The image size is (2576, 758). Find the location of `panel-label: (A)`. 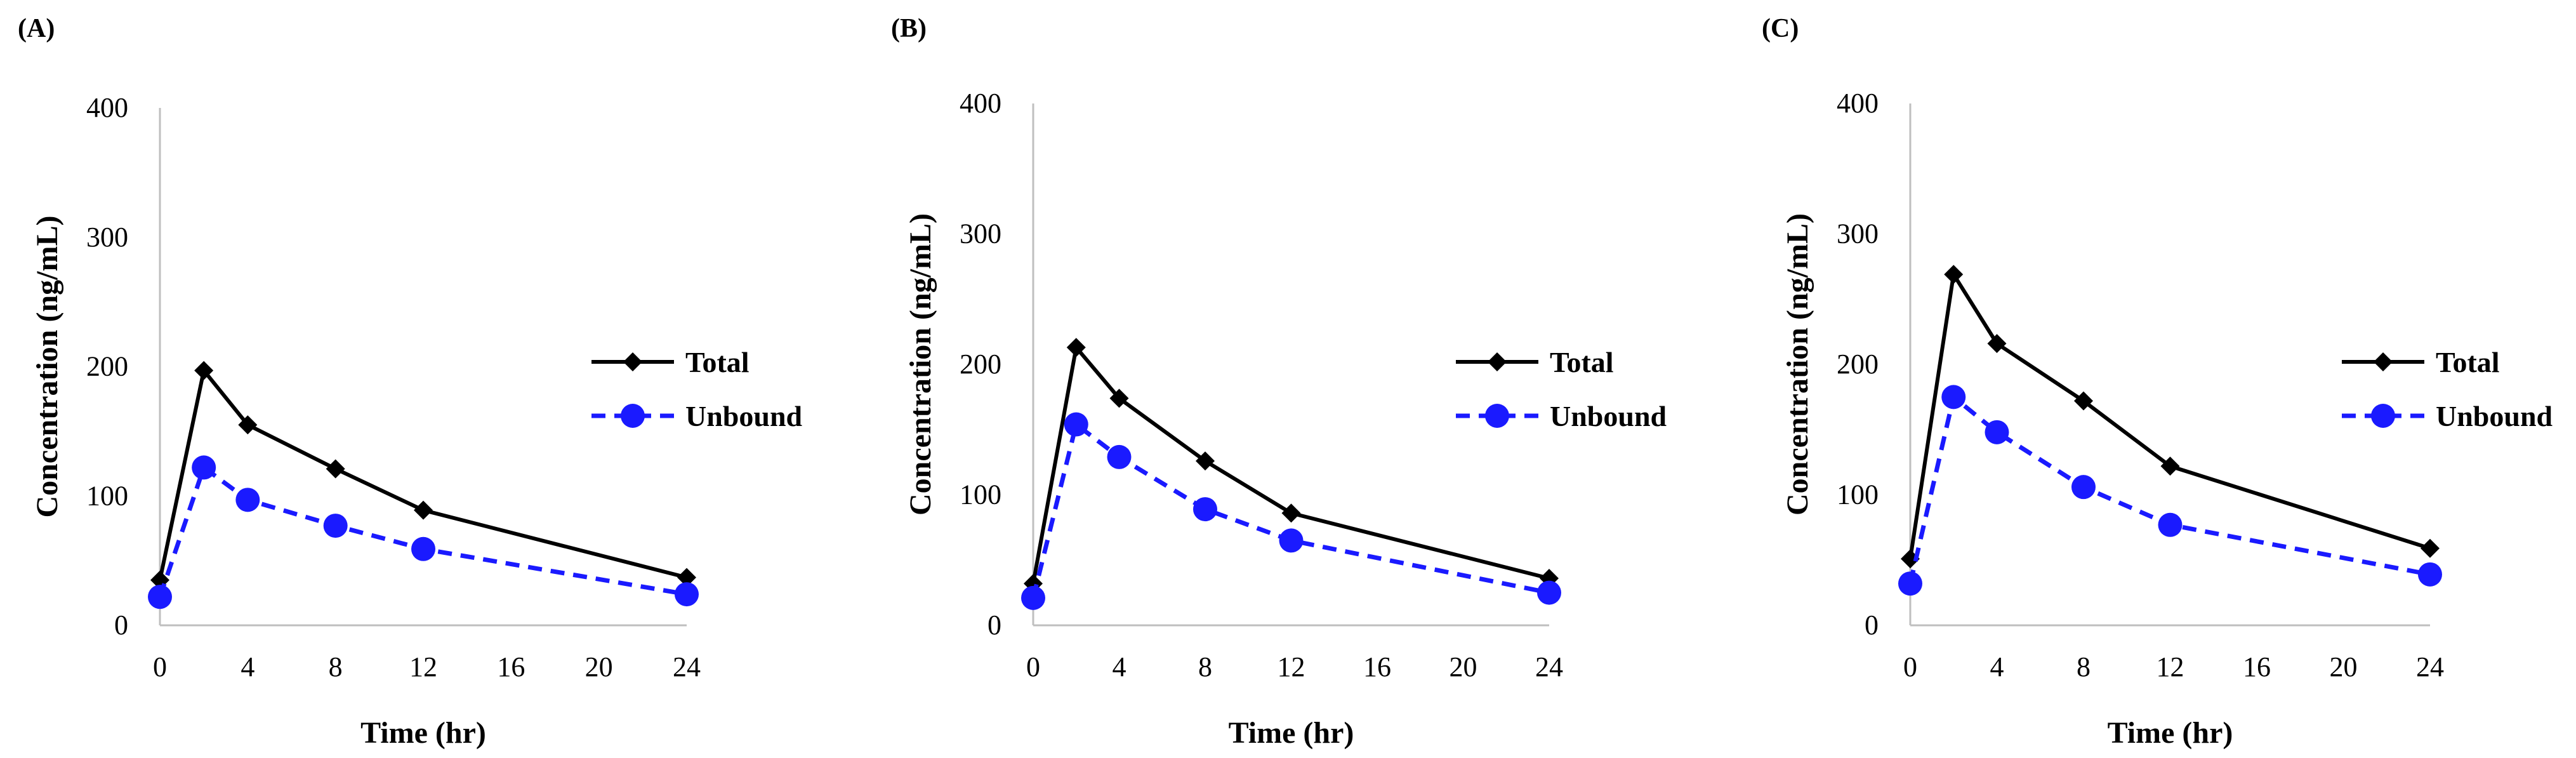

panel-label: (A) is located at coordinates (36, 28).